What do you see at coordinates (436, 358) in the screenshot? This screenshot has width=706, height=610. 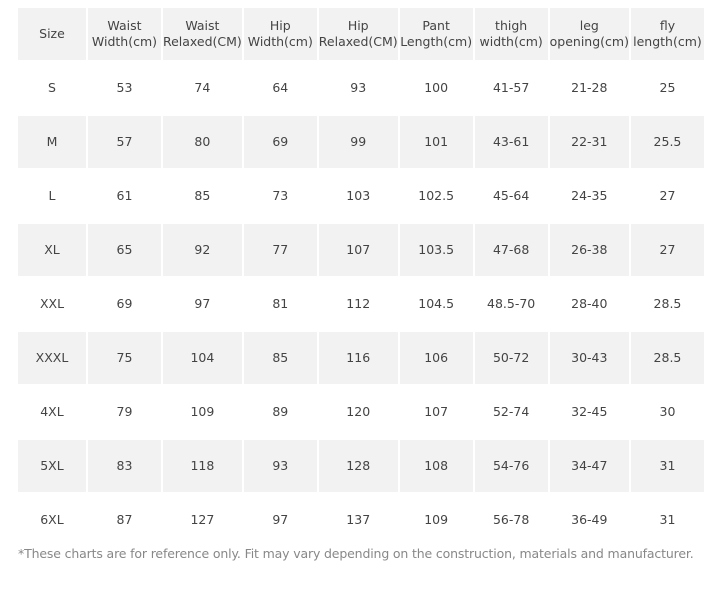 I see `cell: 106` at bounding box center [436, 358].